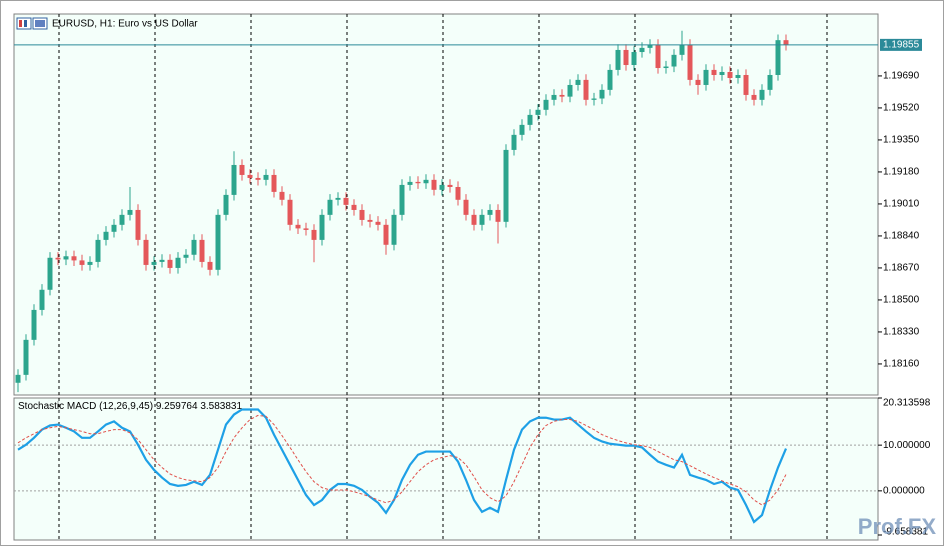  Describe the element at coordinates (901, 140) in the screenshot. I see `y-tick-label: 1.19350` at that location.